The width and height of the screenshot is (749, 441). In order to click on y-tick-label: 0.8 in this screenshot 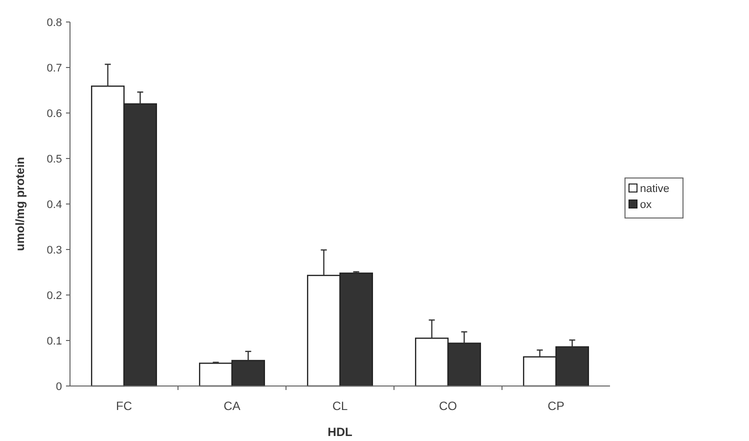, I will do `click(54, 22)`.